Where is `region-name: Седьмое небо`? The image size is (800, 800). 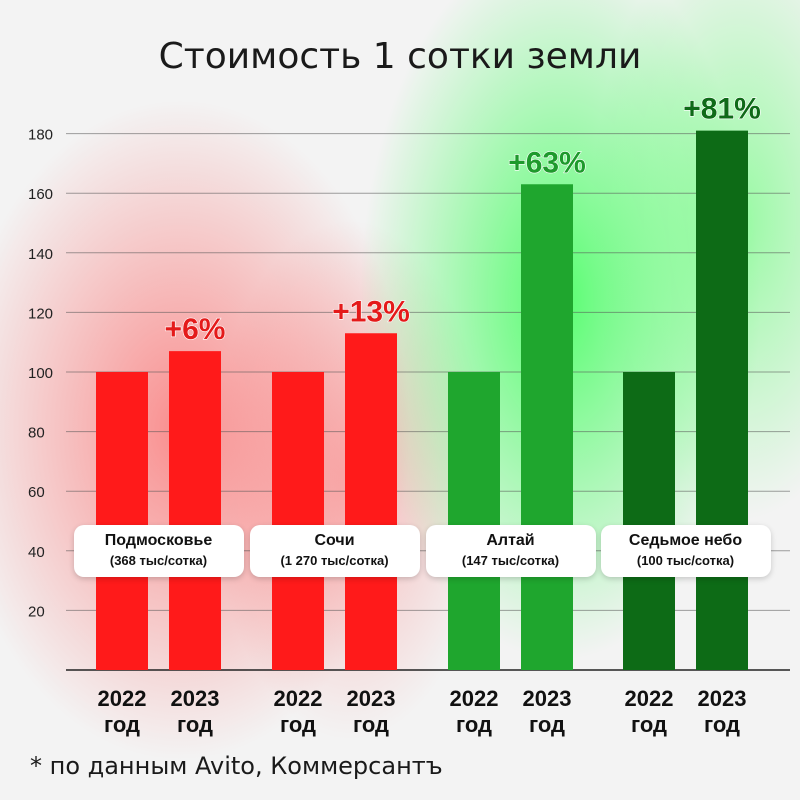 region-name: Седьмое небо is located at coordinates (685, 540).